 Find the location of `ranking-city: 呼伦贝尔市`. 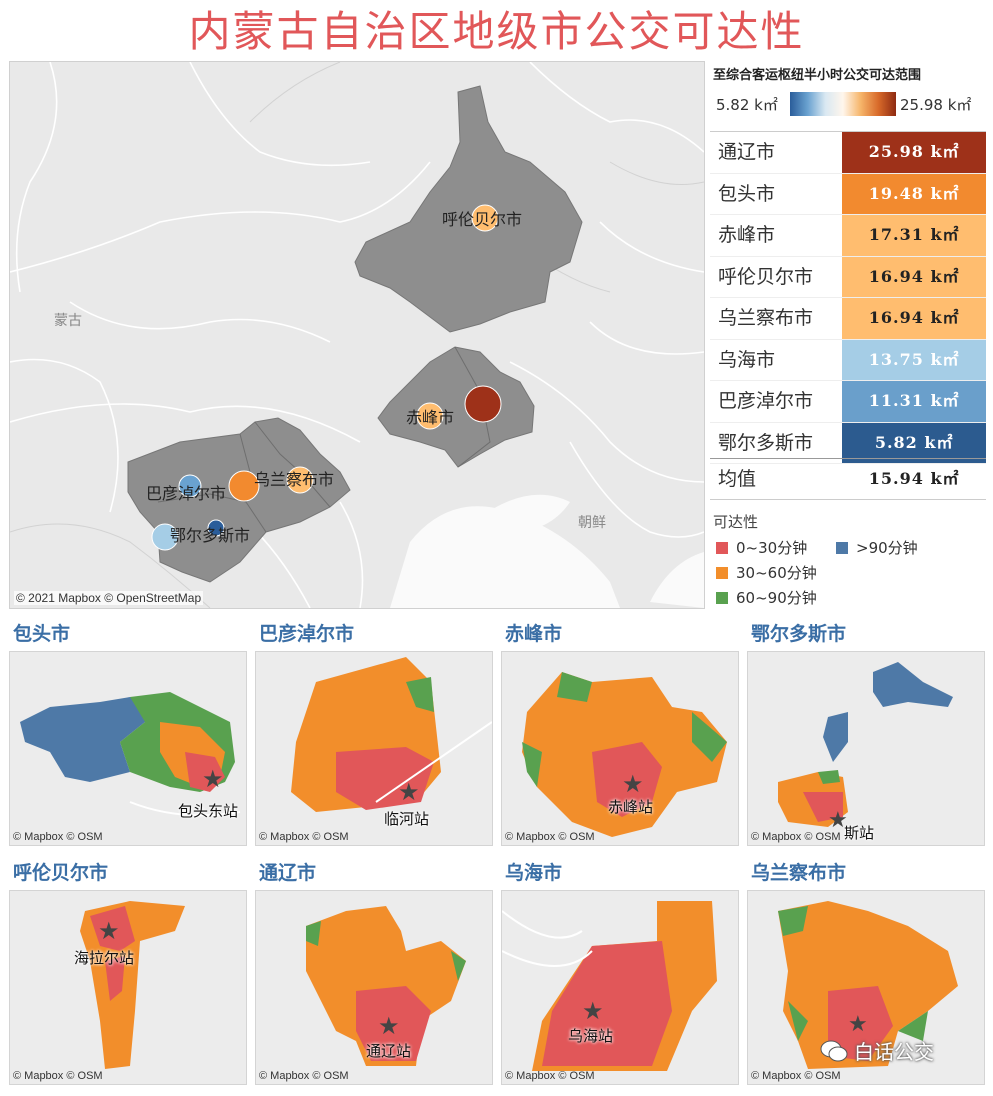

ranking-city: 呼伦贝尔市 is located at coordinates (766, 276).